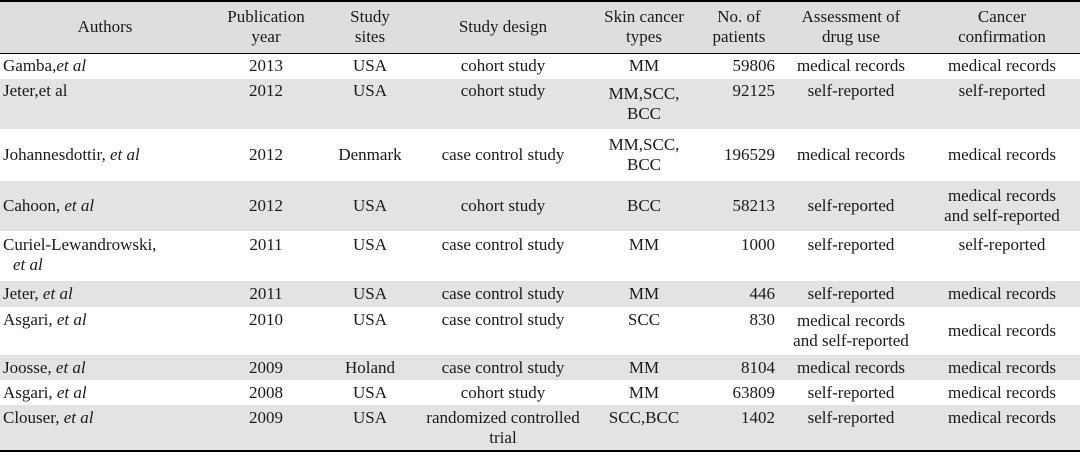 This screenshot has height=462, width=1080. I want to click on col-header-line: Cancer, so click(1002, 17).